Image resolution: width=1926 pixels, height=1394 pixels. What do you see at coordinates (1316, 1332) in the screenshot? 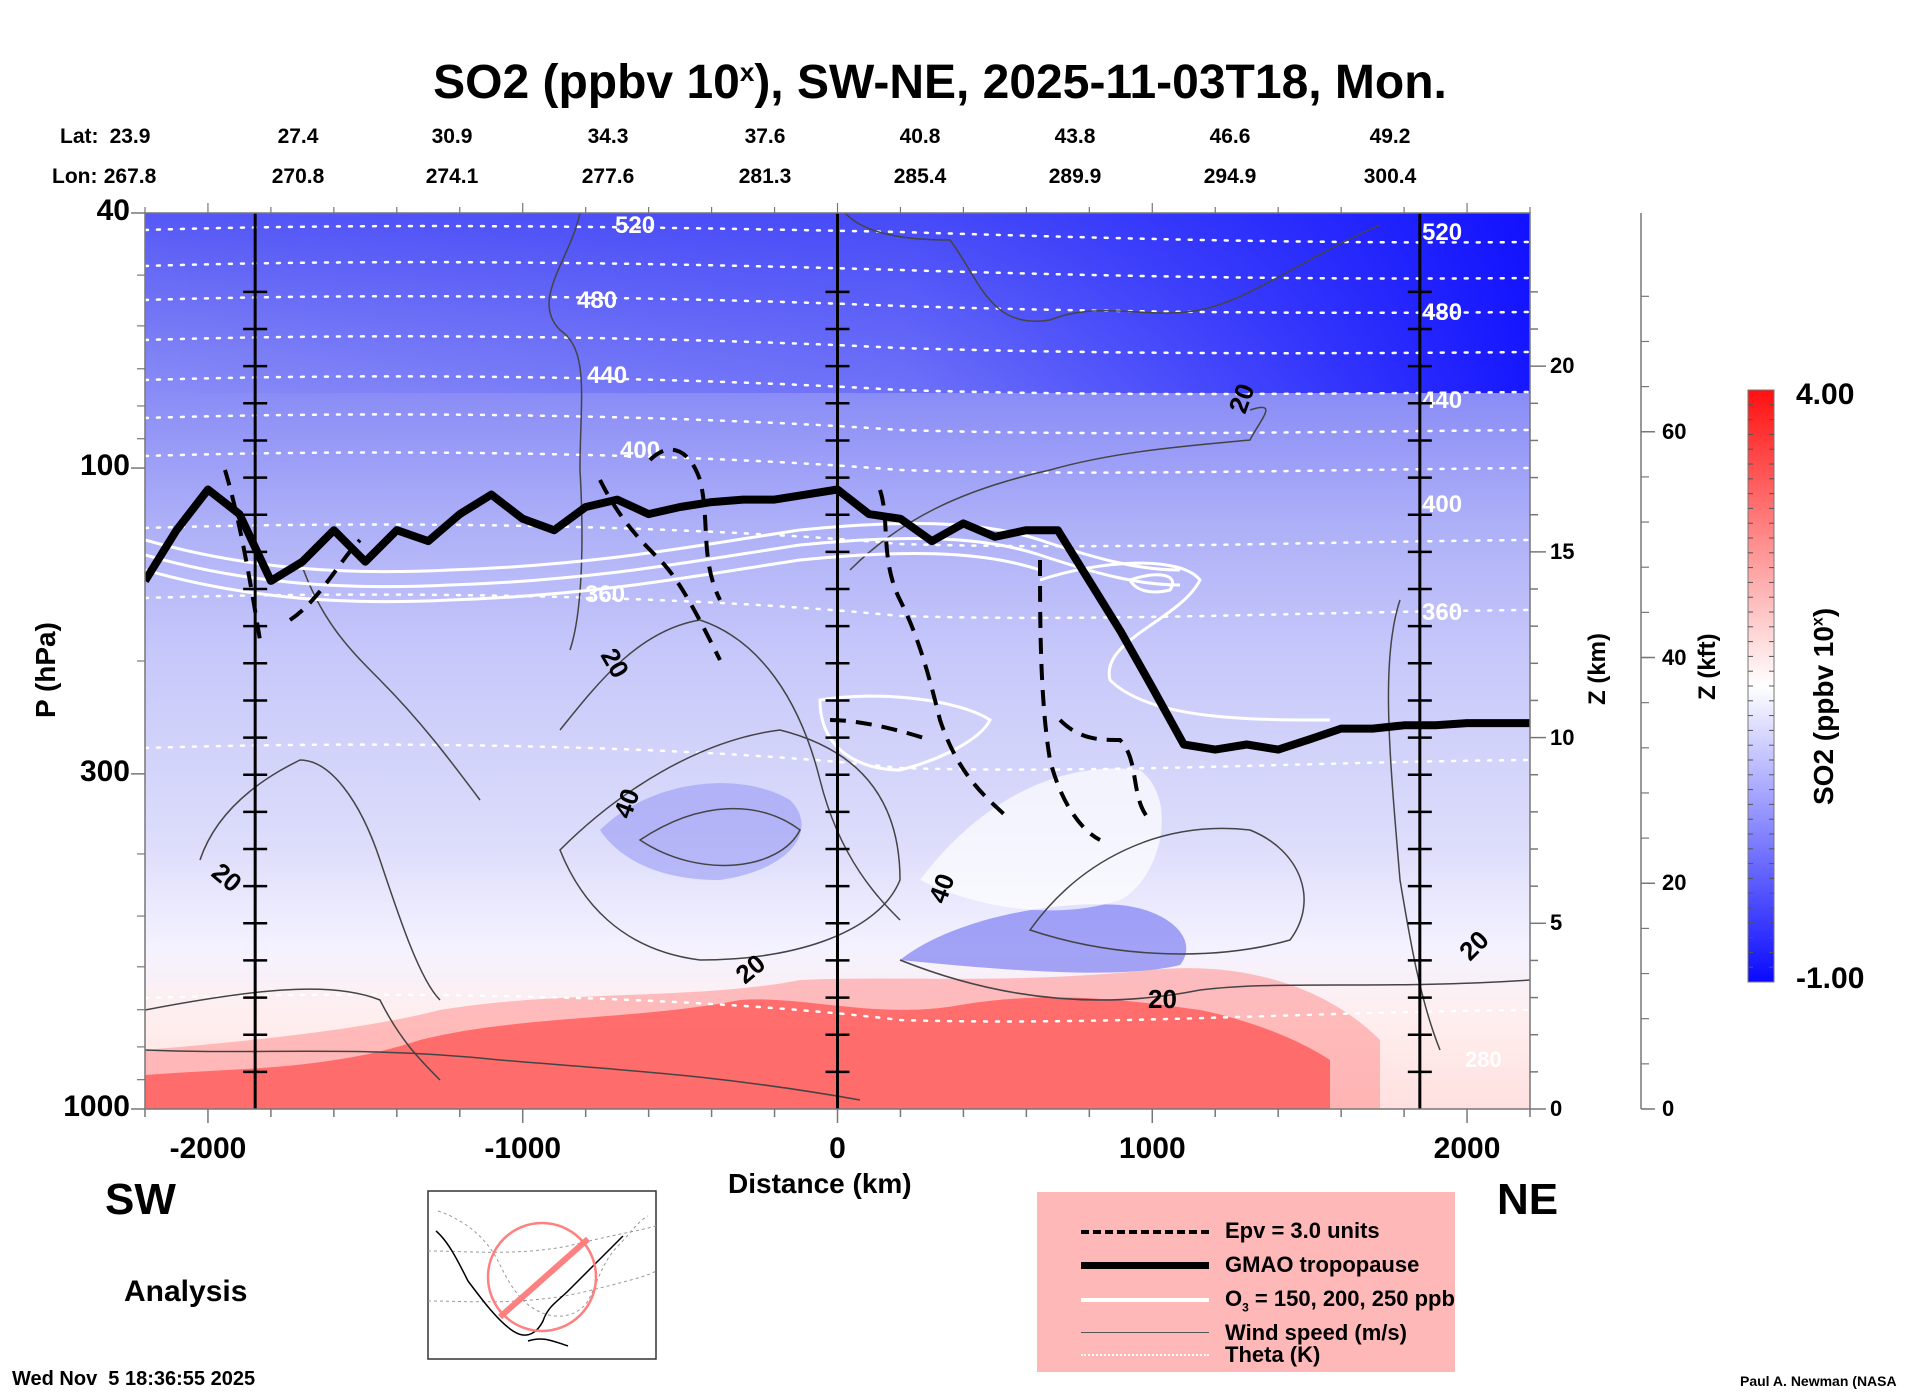
I see `legend-label: Wind speed (m/s)` at bounding box center [1316, 1332].